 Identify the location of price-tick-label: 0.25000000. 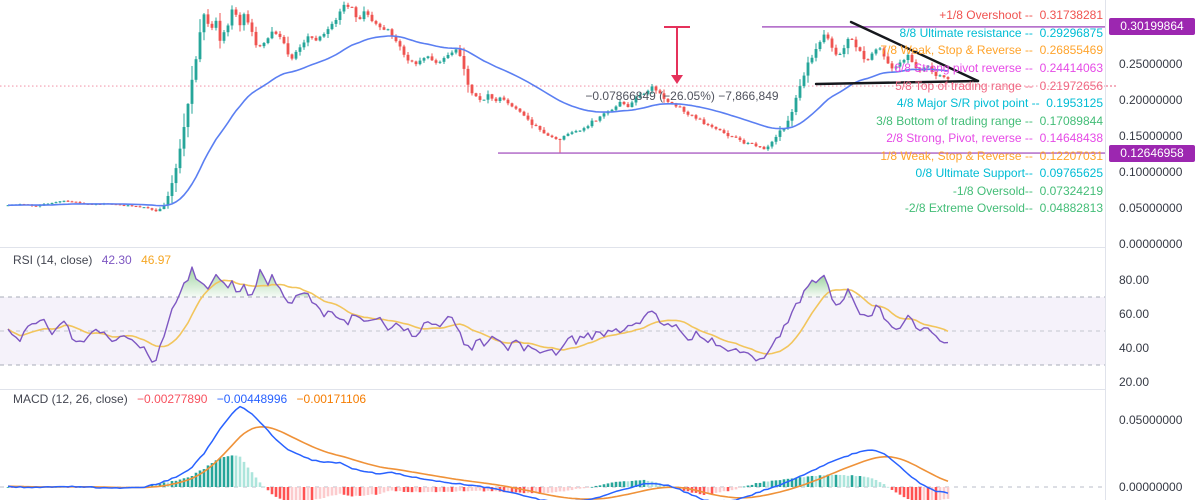
(1151, 64).